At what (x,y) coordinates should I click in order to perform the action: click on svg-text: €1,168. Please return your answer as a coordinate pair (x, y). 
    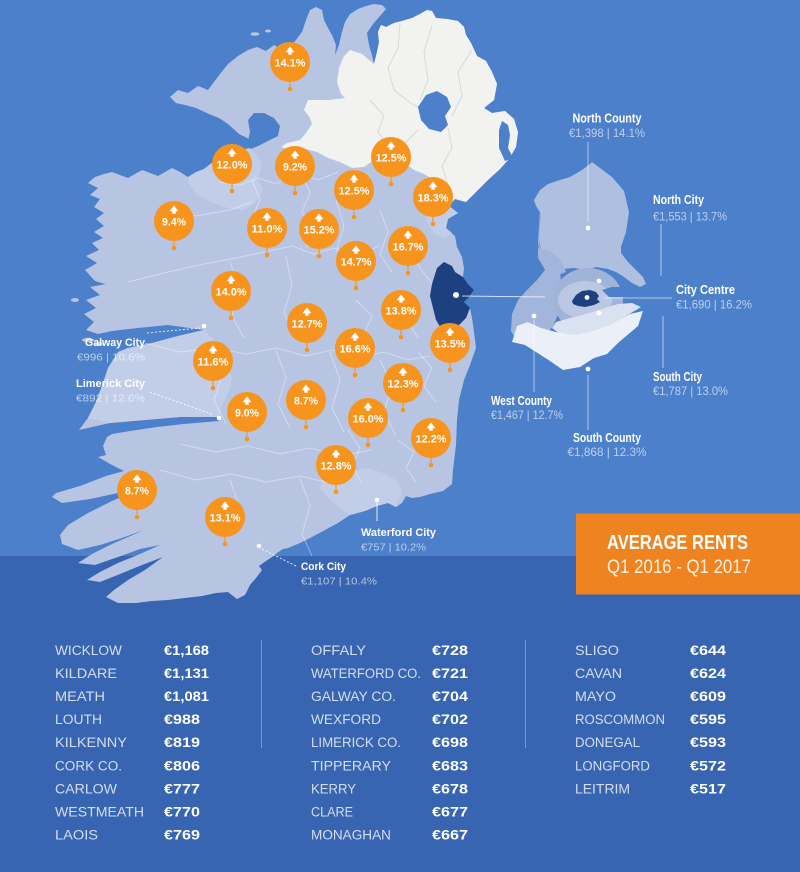
    Looking at the image, I should click on (186, 650).